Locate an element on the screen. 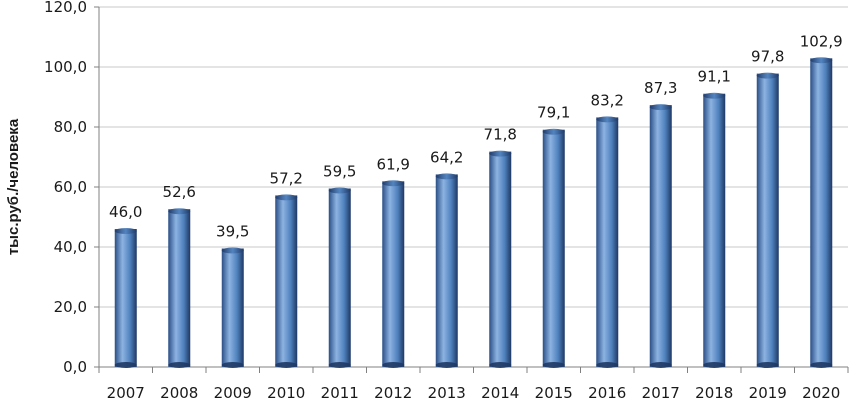  data-label: 102,9 is located at coordinates (821, 41).